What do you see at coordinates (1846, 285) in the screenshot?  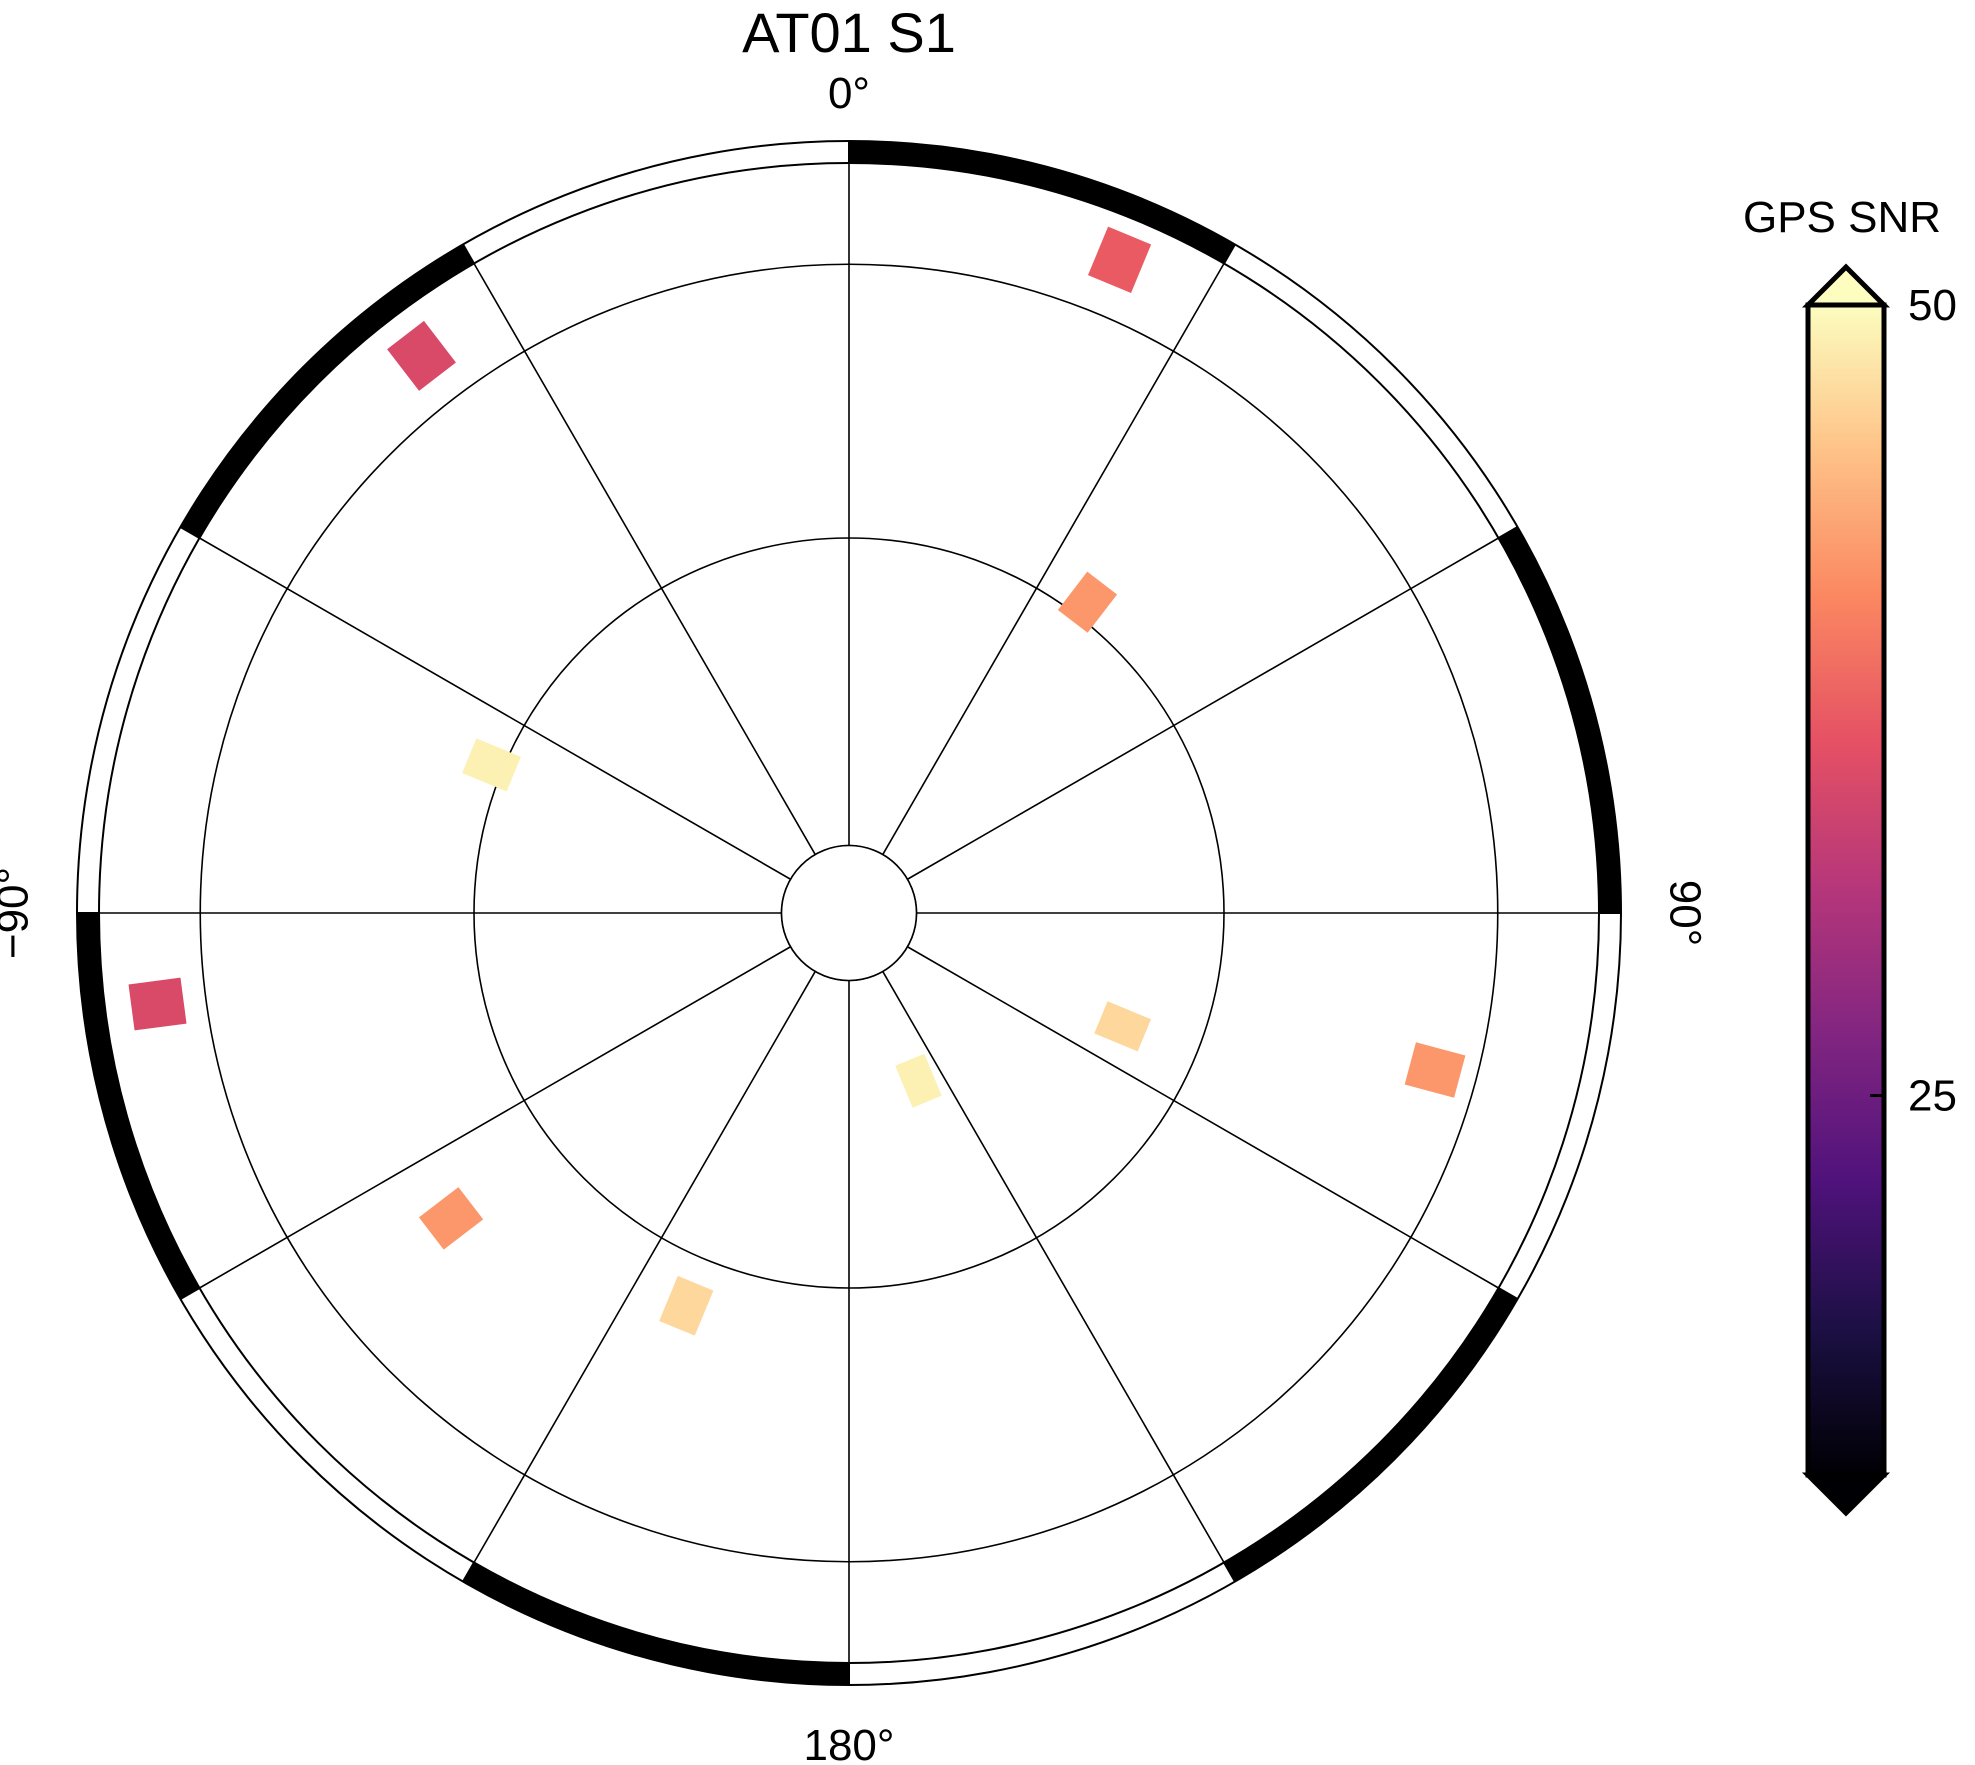 I see `colorbar-extend-top` at bounding box center [1846, 285].